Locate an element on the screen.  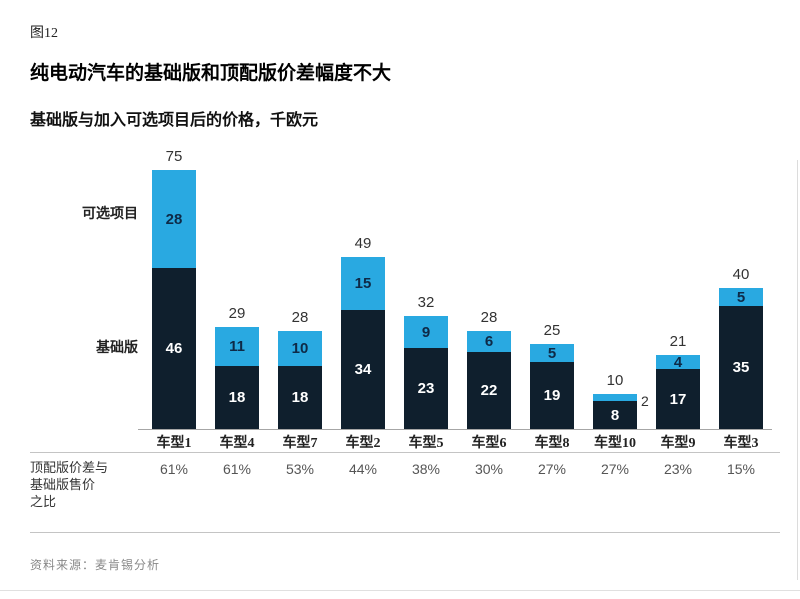
stacked-bar-车型9: 21 4 17 is located at coordinates (678, 381).